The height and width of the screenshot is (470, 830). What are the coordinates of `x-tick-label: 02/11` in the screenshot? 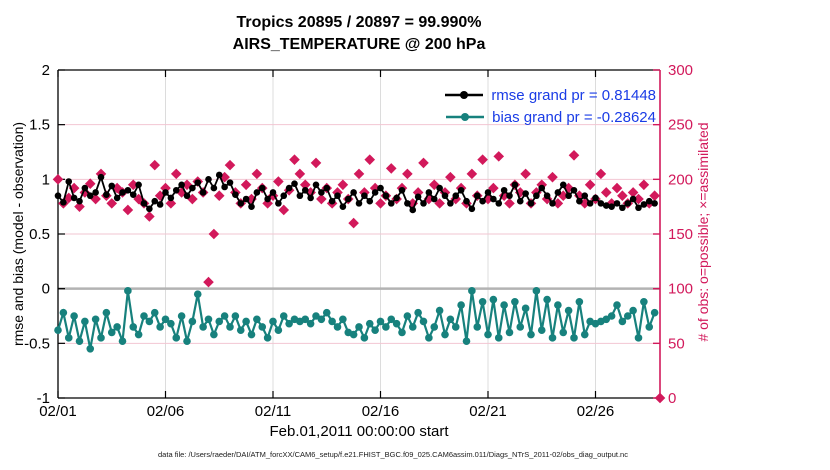 It's located at (273, 411).